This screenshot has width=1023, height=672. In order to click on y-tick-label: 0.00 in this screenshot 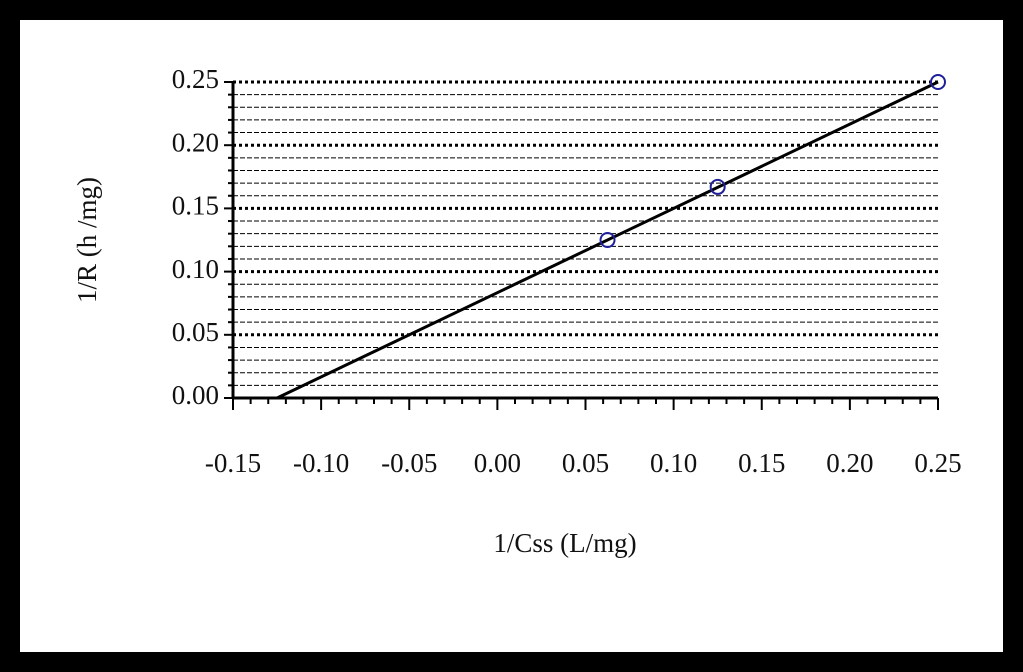, I will do `click(195, 395)`.